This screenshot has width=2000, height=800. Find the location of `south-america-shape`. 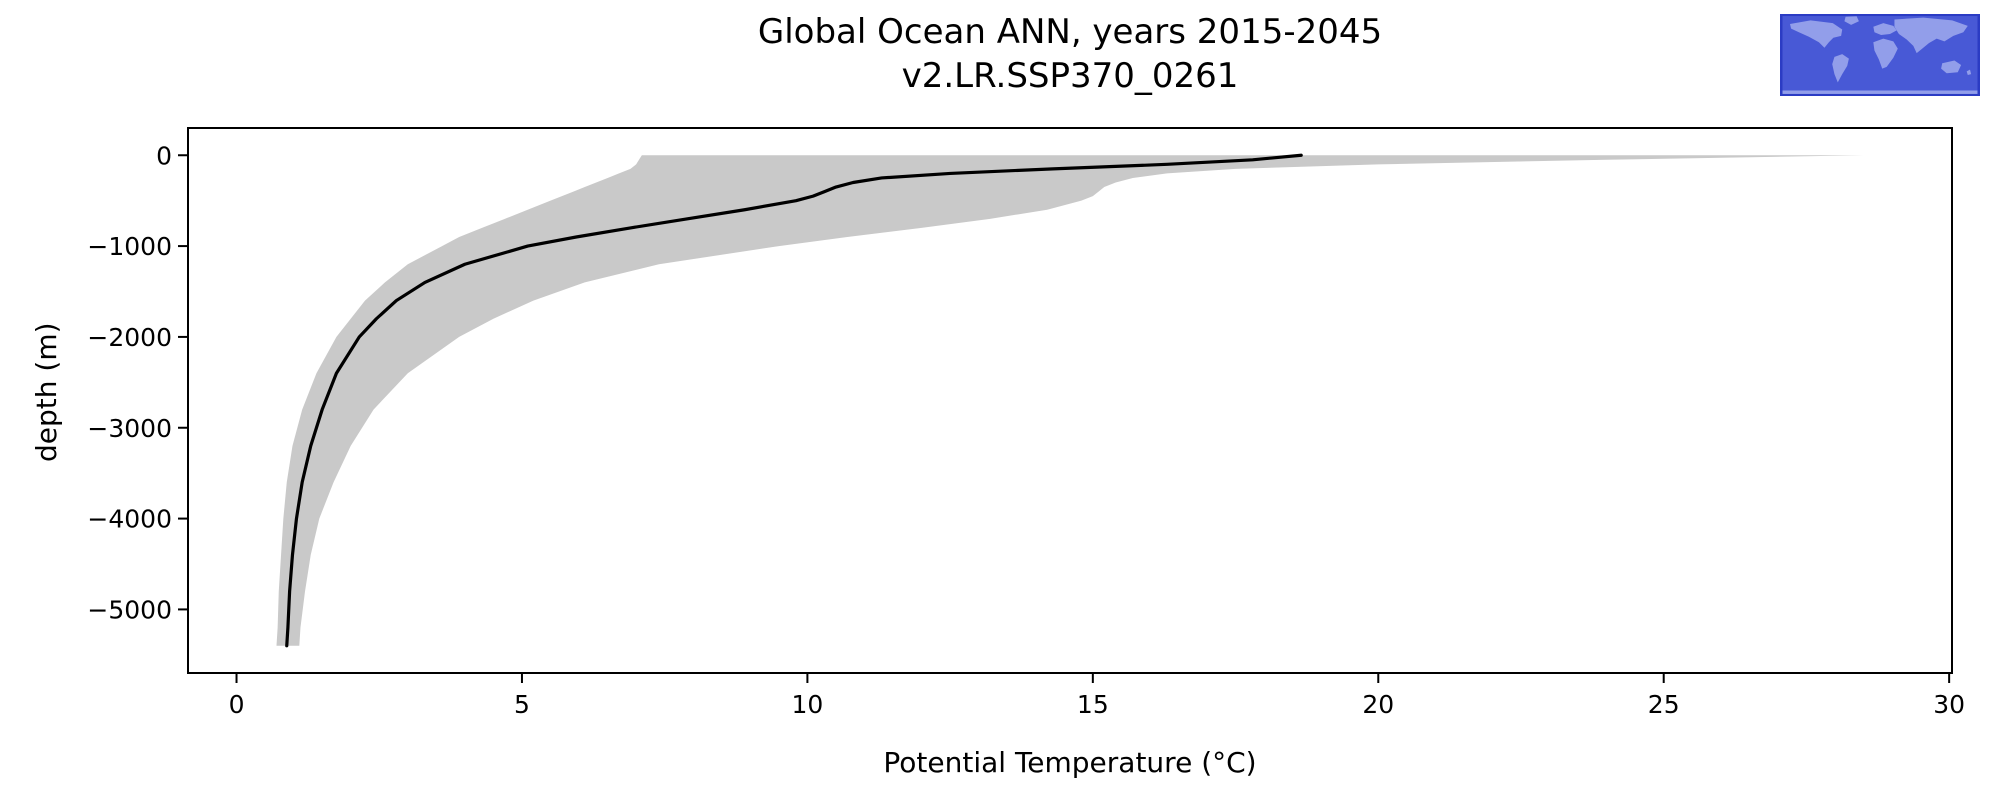

south-america-shape is located at coordinates (1840, 68).